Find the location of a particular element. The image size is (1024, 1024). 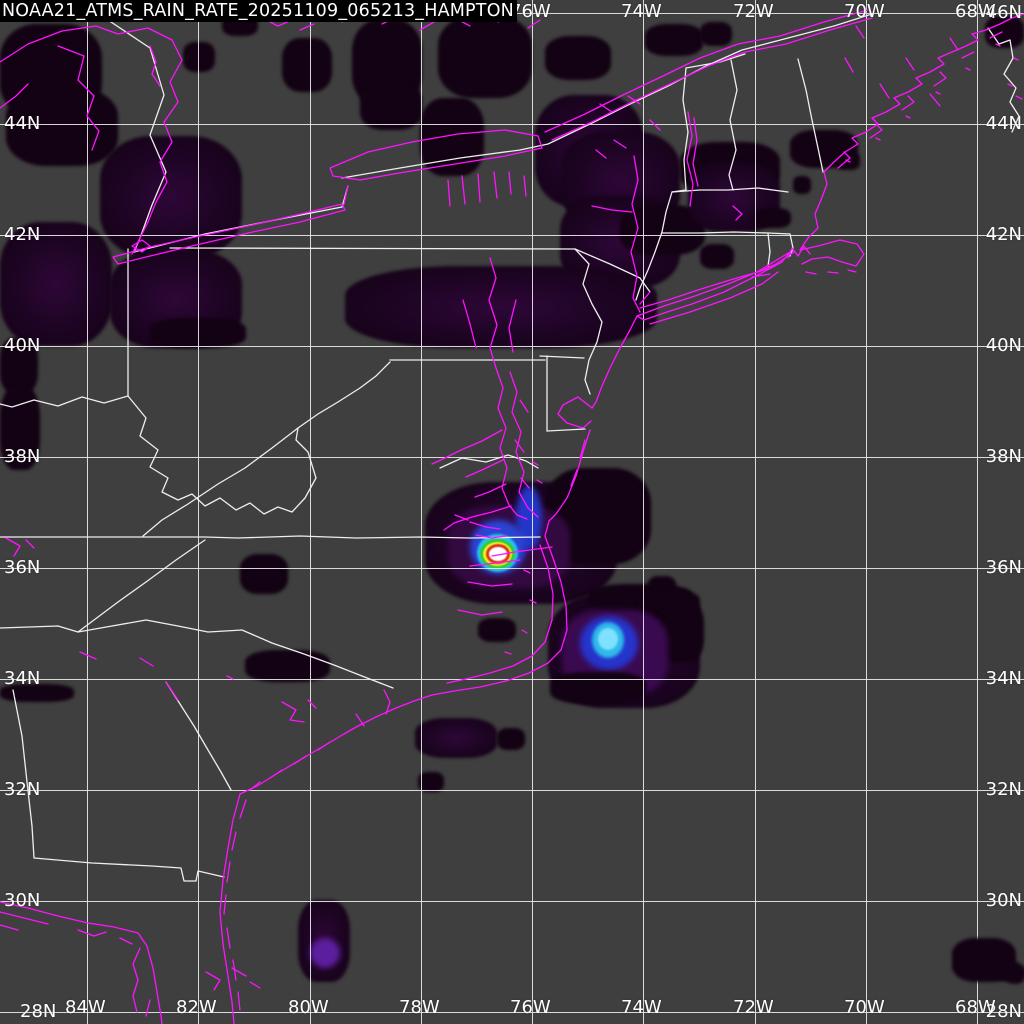

gridline-lon-70W is located at coordinates (866, 512).